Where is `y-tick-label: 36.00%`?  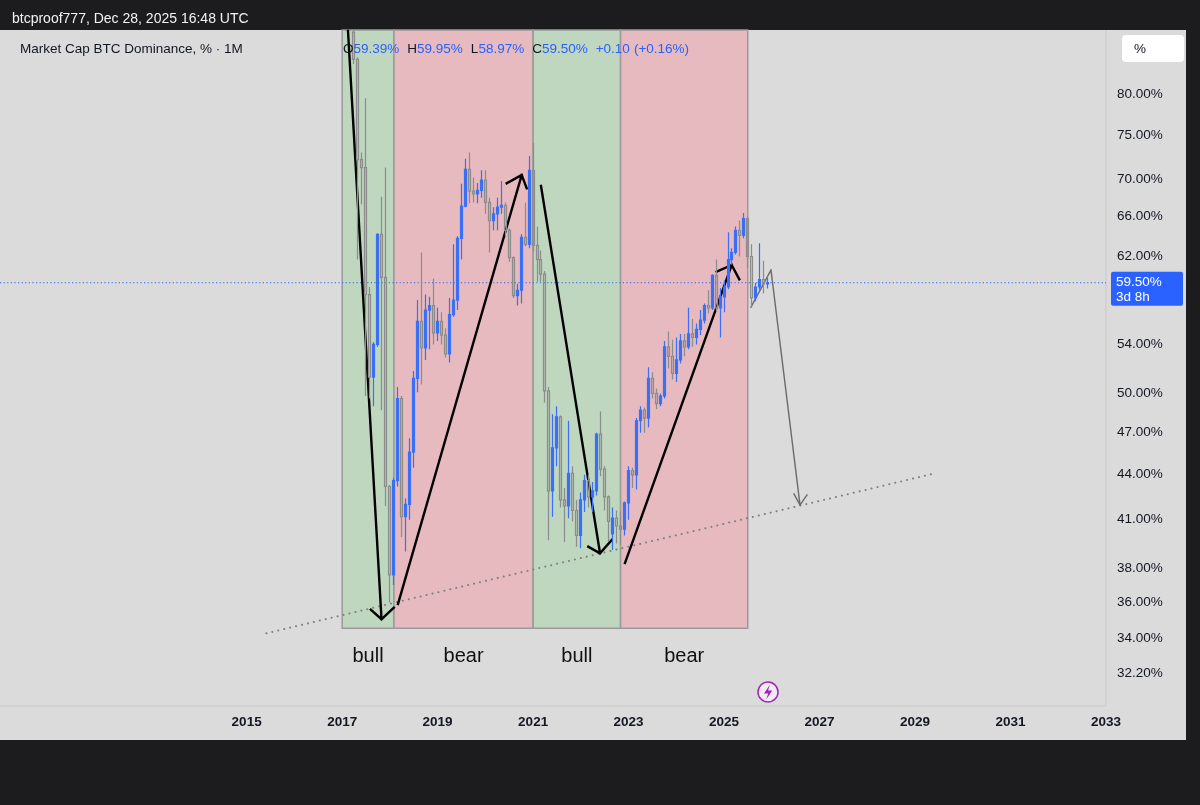
y-tick-label: 36.00% is located at coordinates (1140, 602).